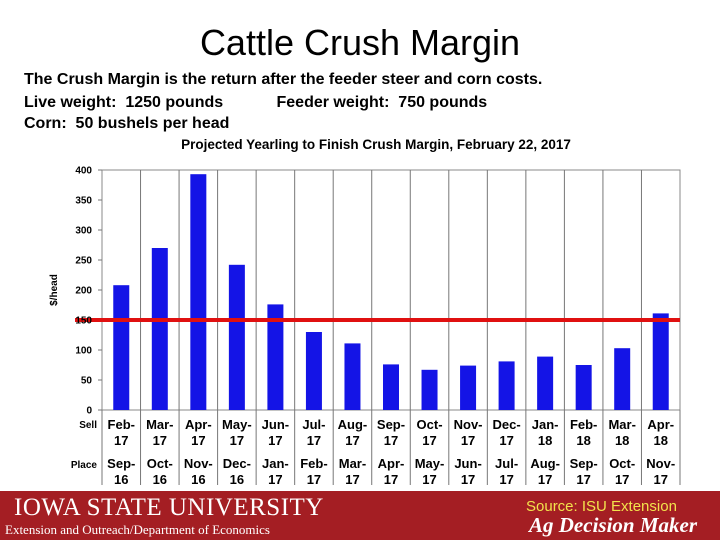  What do you see at coordinates (88, 425) in the screenshot?
I see `row-label-sell: Sell` at bounding box center [88, 425].